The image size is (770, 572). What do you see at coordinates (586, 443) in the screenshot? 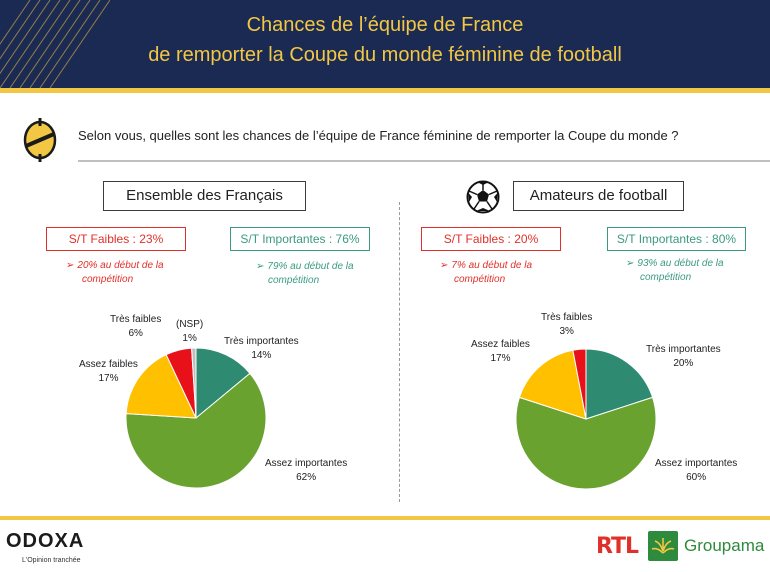
I see `pie1-slice-assez-importantes` at bounding box center [586, 443].